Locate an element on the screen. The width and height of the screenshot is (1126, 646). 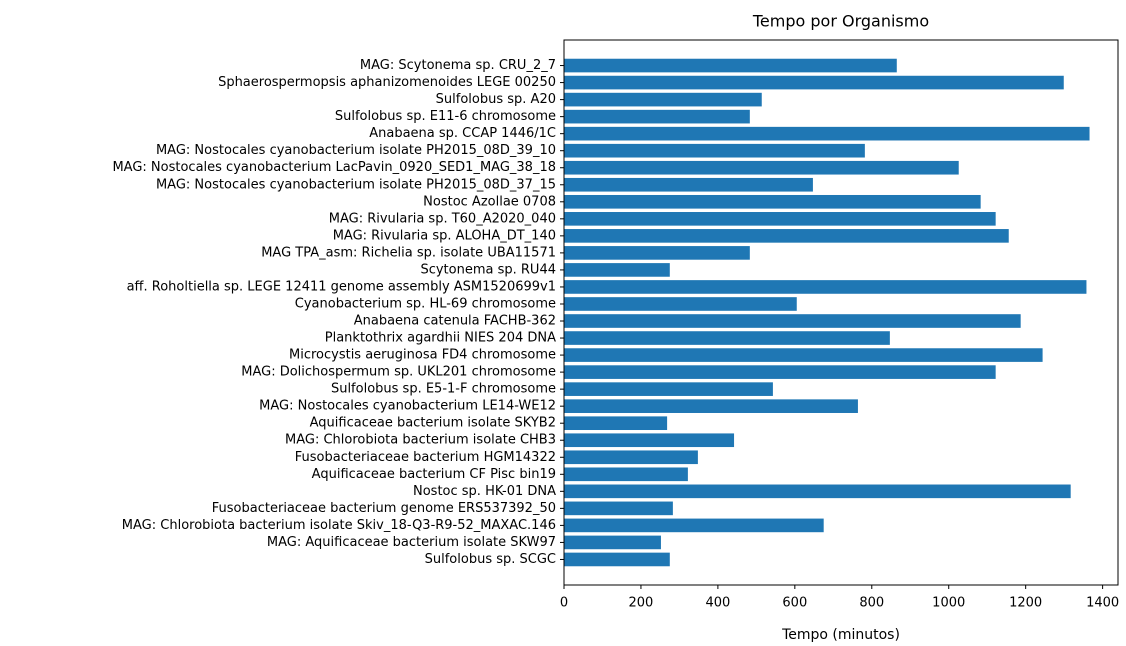
y-tick-label: Anabaena sp. CCAP 1446/1C is located at coordinates (462, 133).